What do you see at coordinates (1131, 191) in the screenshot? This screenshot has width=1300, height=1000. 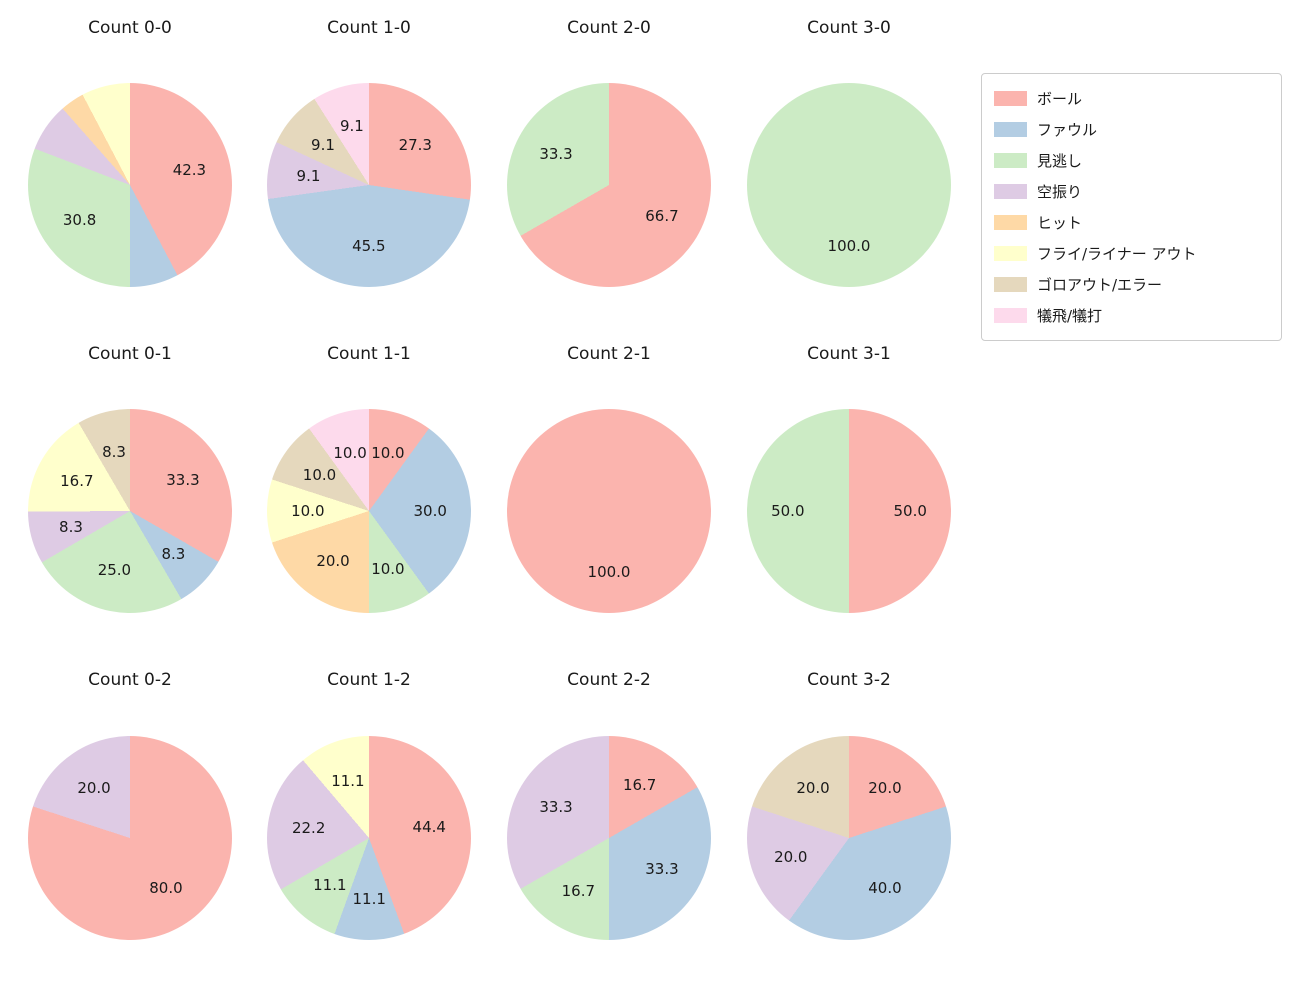 I see `legend-item: 空振り` at bounding box center [1131, 191].